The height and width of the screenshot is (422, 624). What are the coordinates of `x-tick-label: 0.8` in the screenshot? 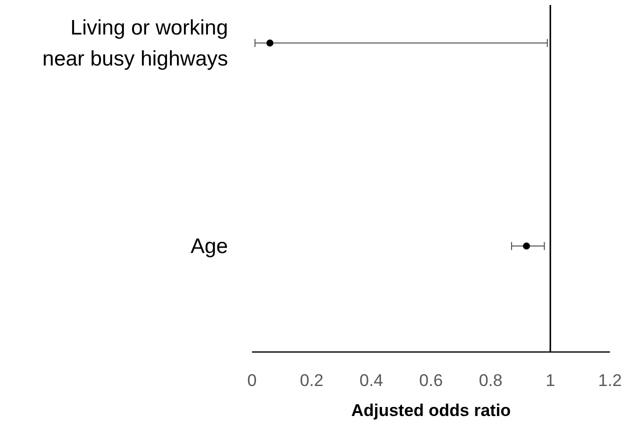 It's located at (490, 380).